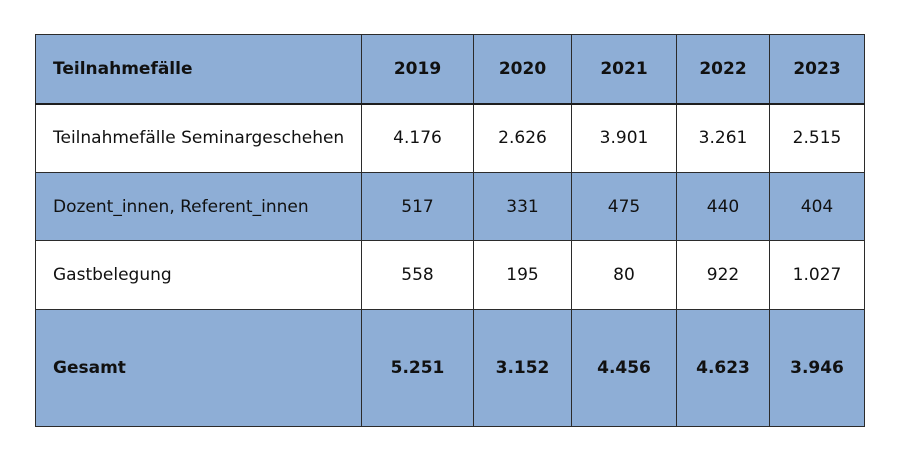 This screenshot has height=450, width=906. I want to click on header-year-2019: 2019, so click(417, 69).